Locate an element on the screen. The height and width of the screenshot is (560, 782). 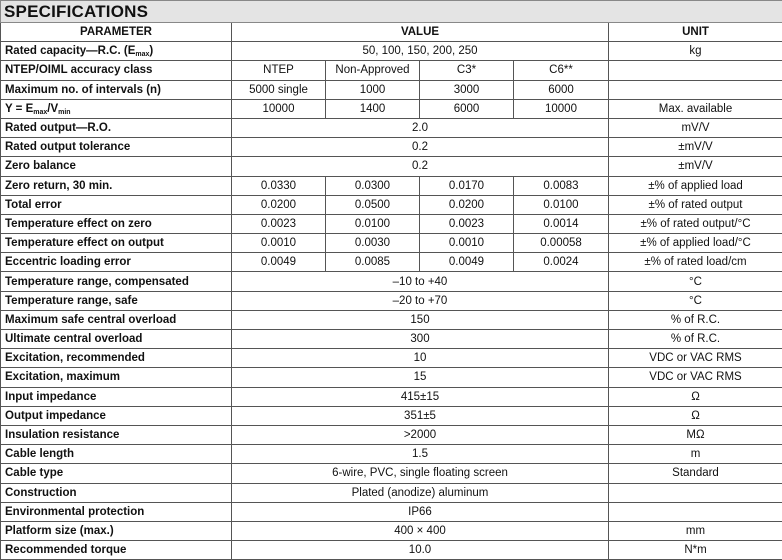
parameter-text: Rated output tolerance is located at coordinates (68, 147).